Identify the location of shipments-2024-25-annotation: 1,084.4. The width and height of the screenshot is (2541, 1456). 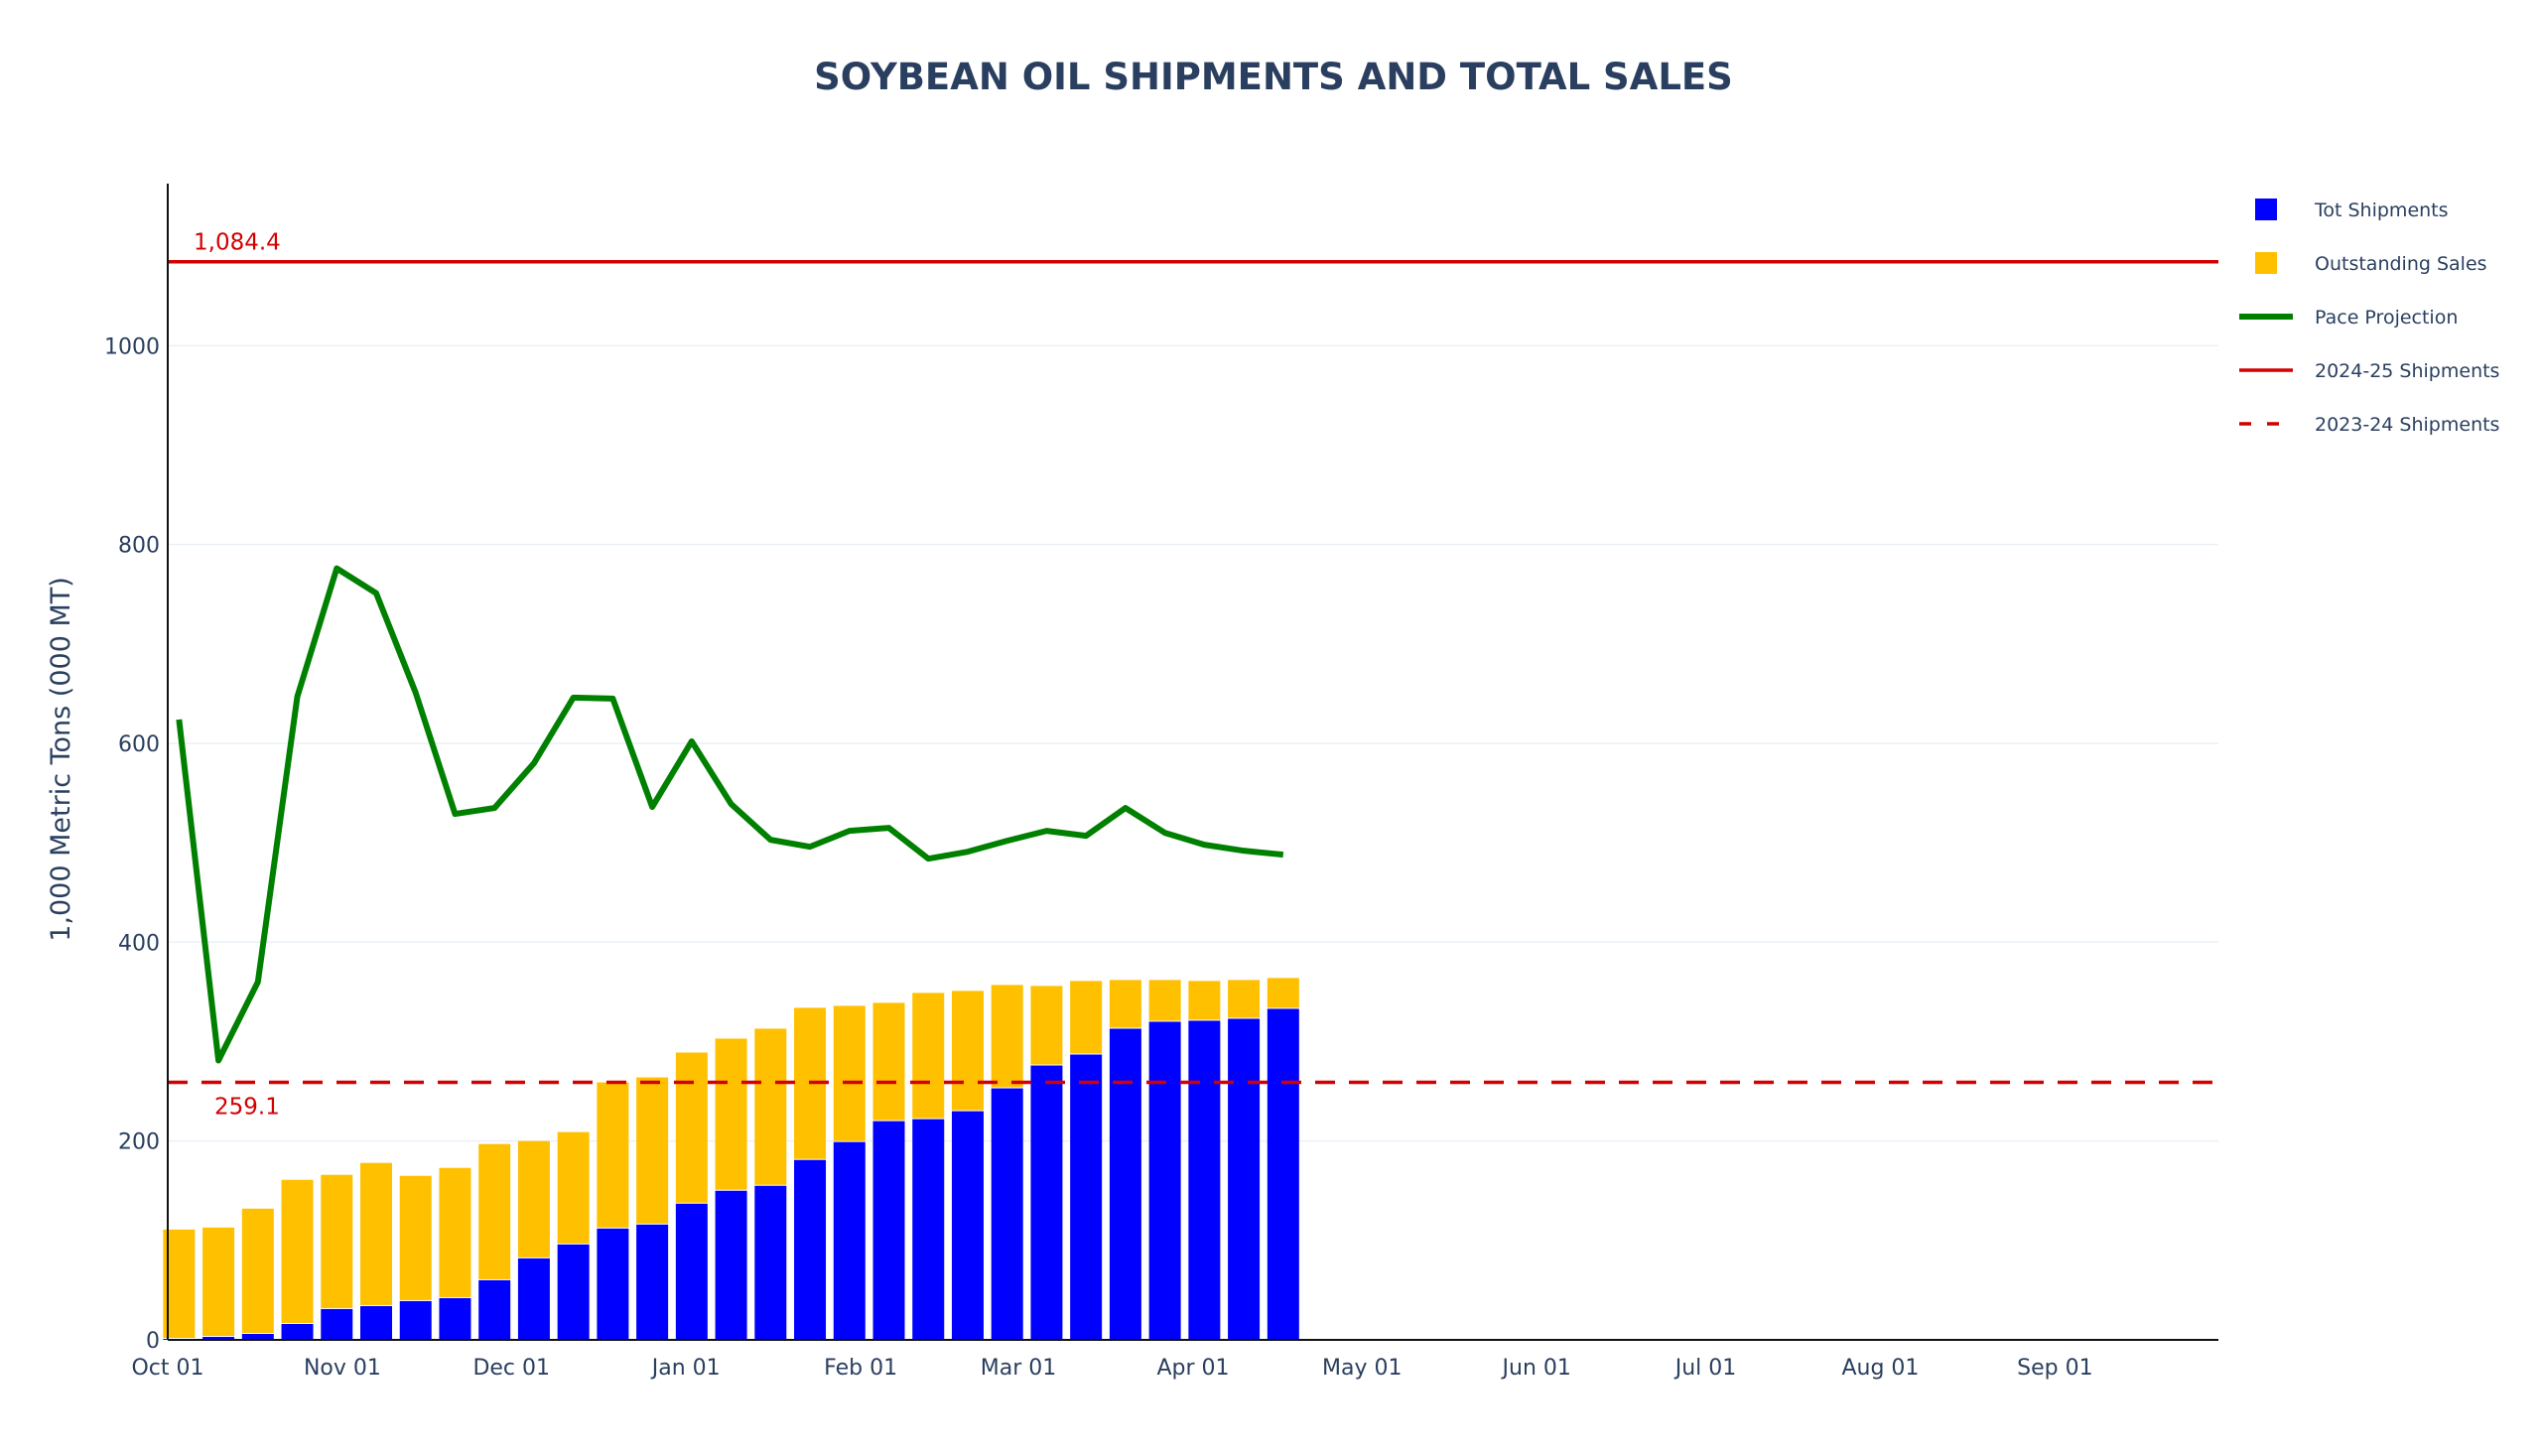
(237, 243).